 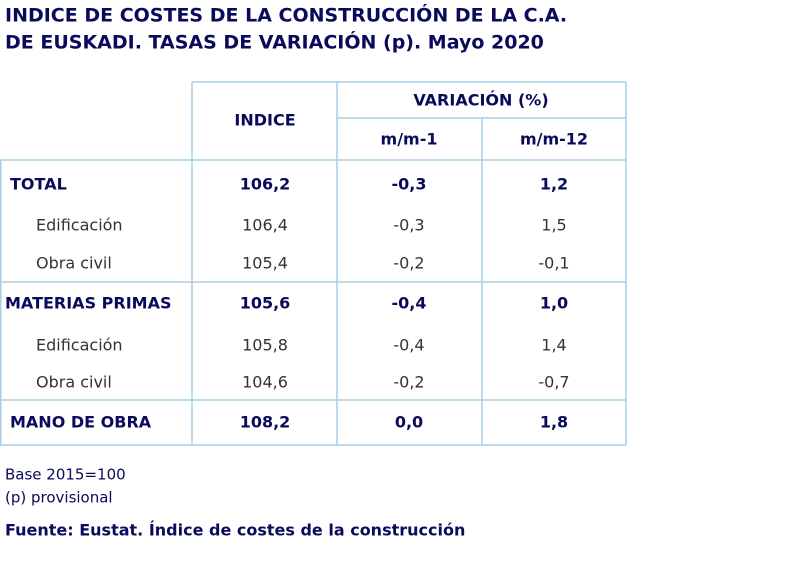 I want to click on cell-value: 1,8, so click(x=554, y=422).